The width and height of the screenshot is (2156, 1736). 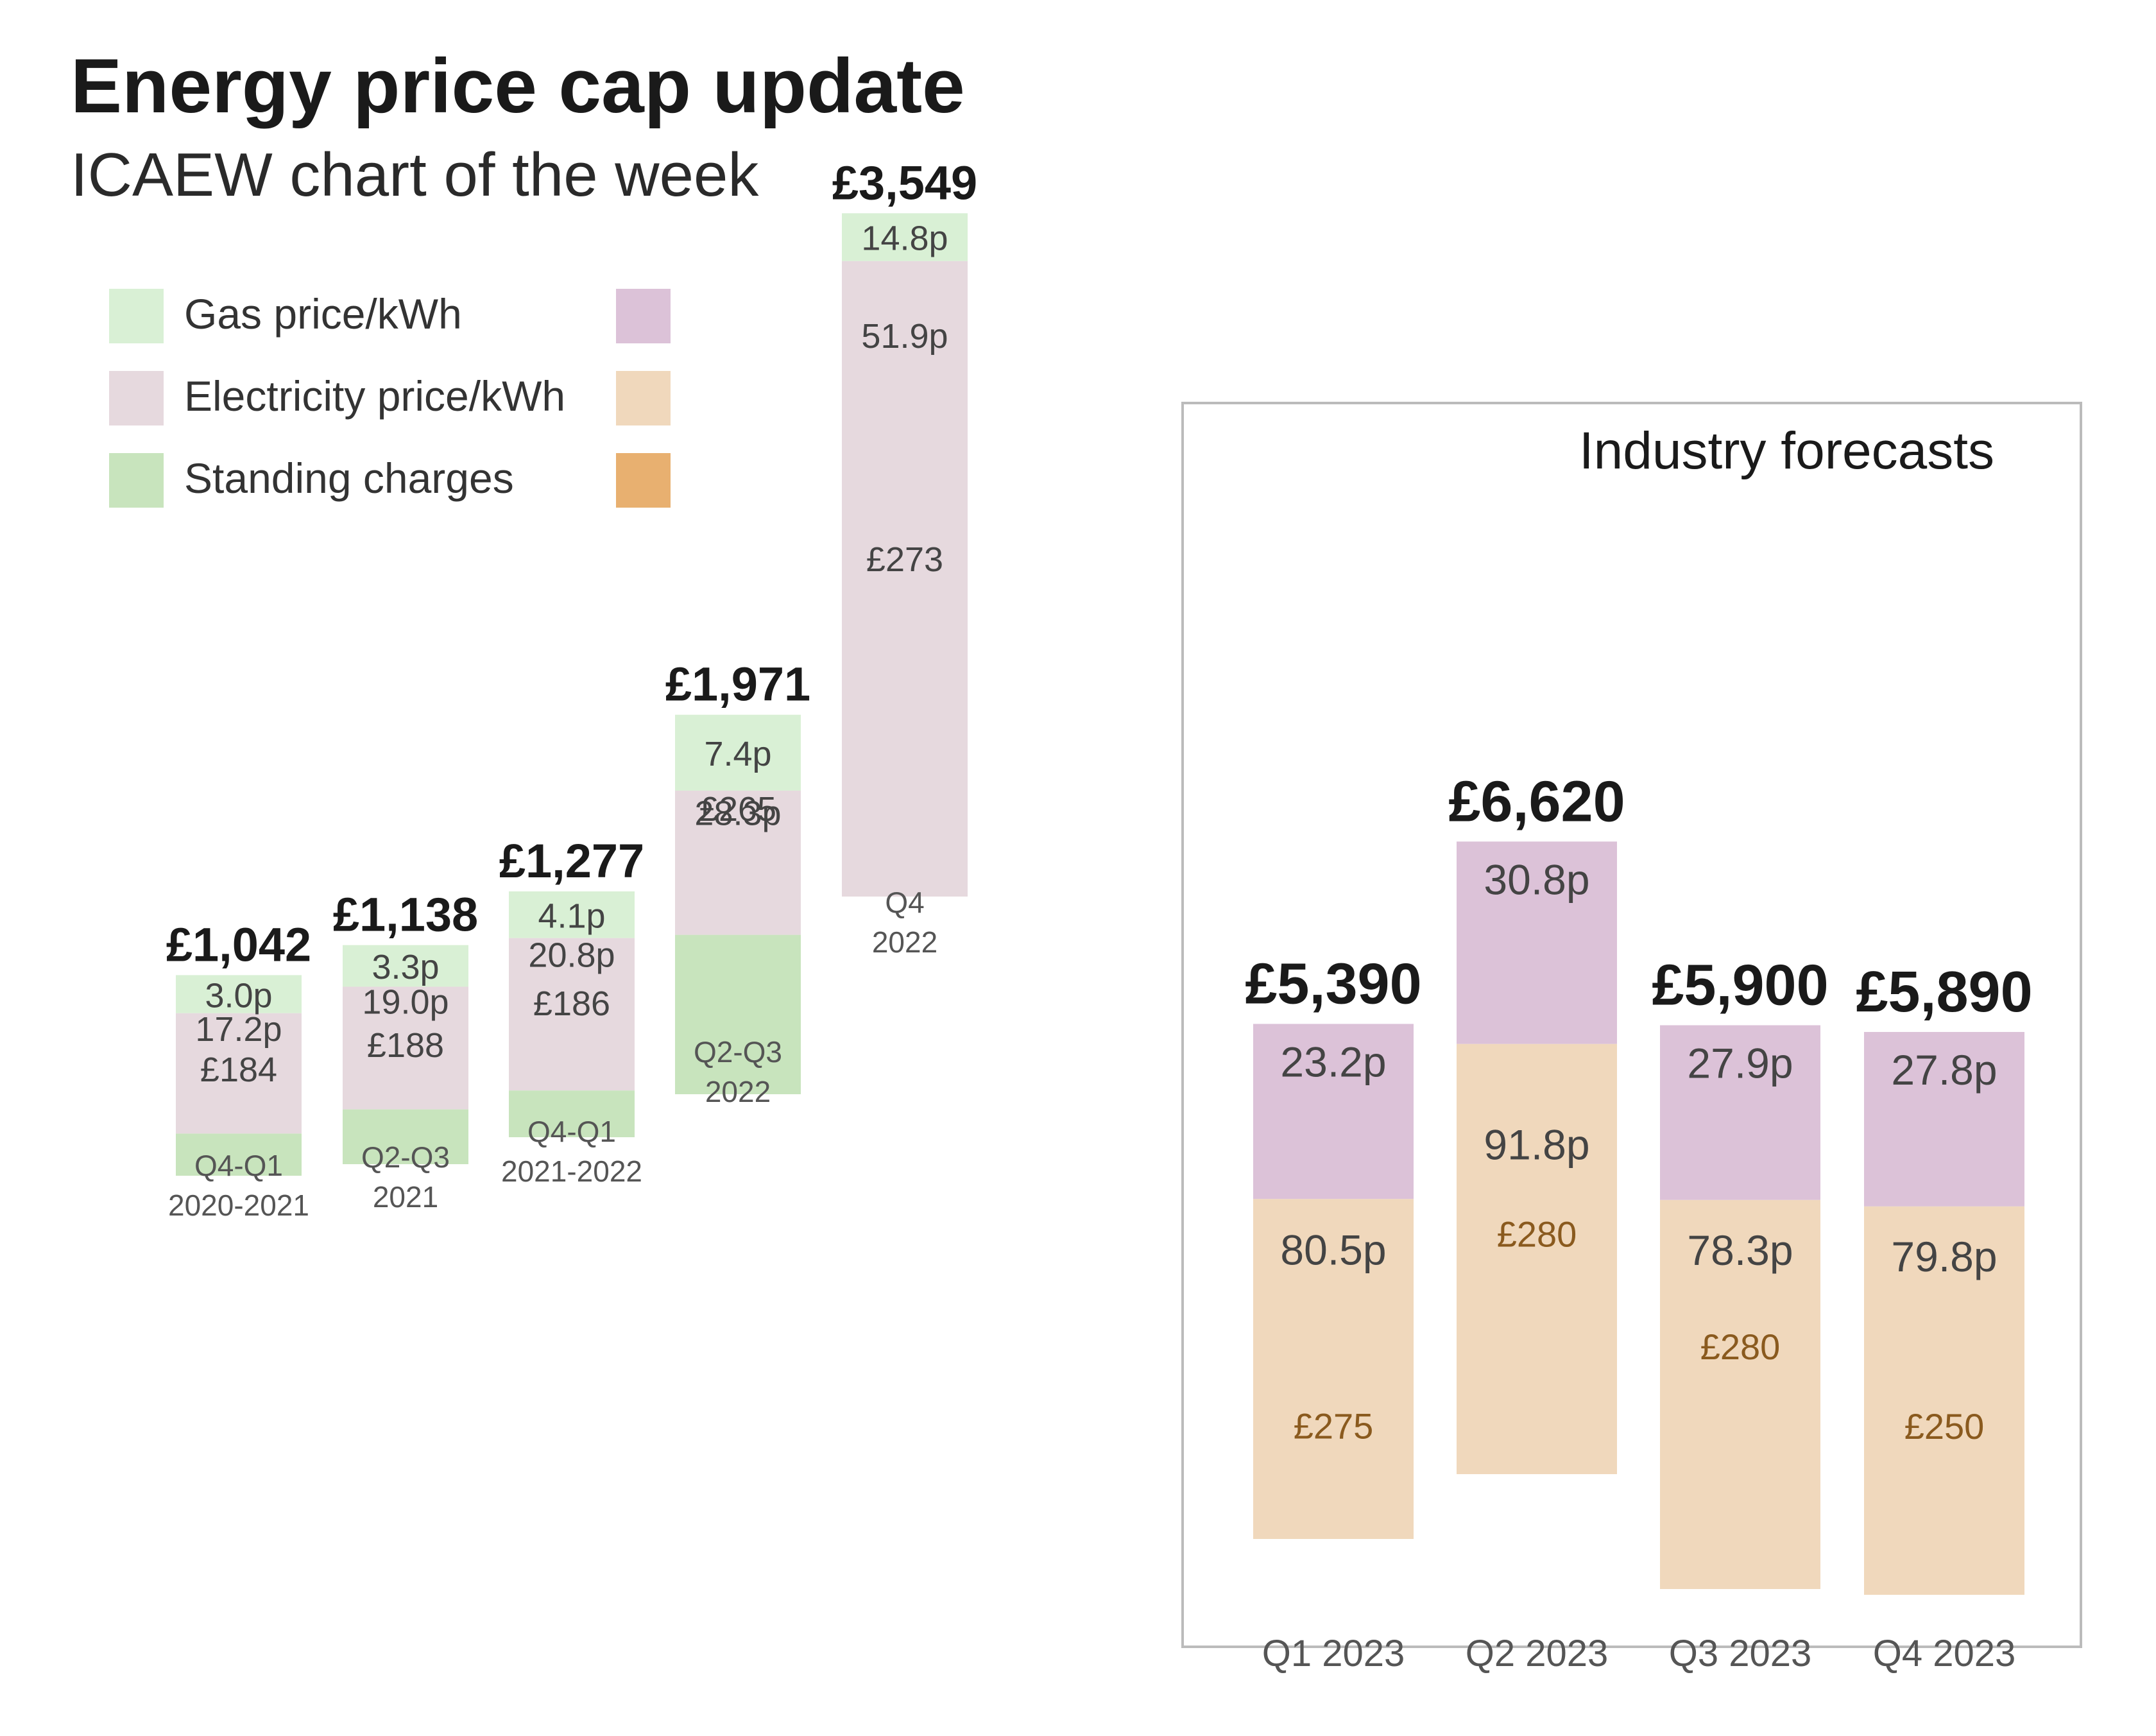 I want to click on forecast-category-label: Q2 2023, so click(x=1538, y=1653).